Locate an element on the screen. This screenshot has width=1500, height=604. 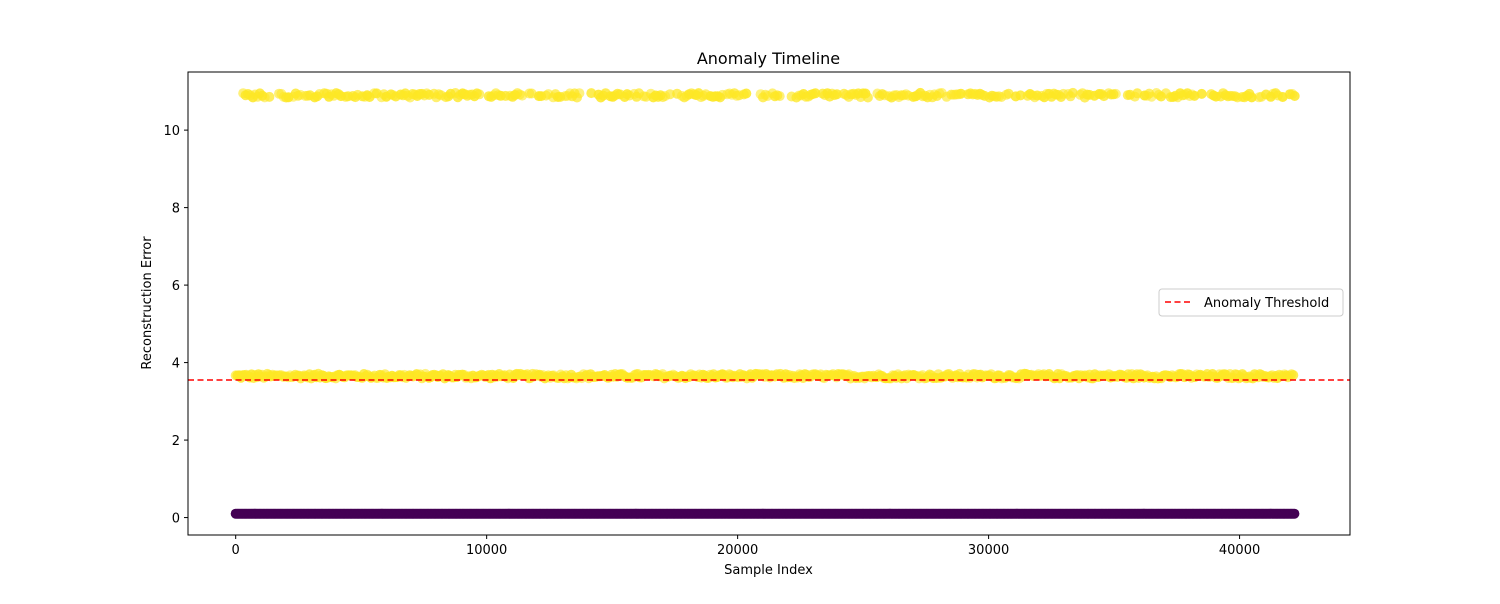
x-tick-label: 40000 is located at coordinates (1239, 550).